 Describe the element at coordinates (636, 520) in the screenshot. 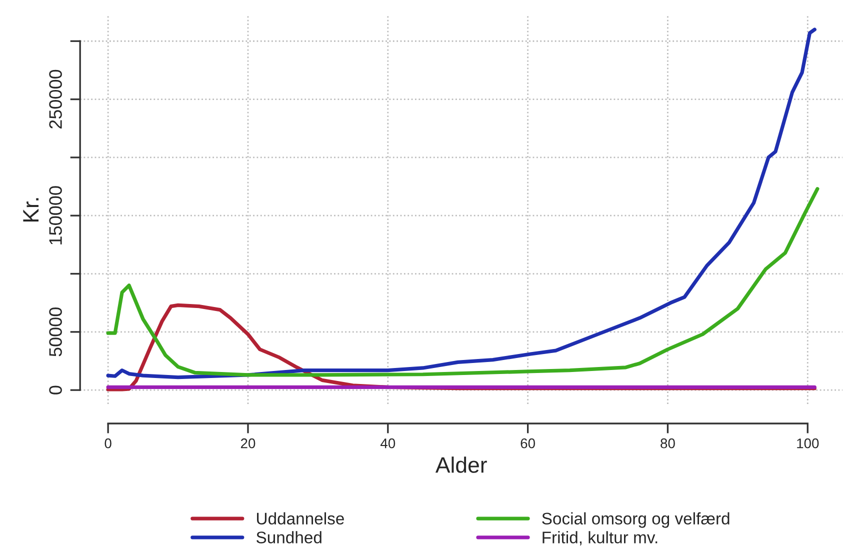

I see `legend-label: Social omsorg og velfærd` at that location.